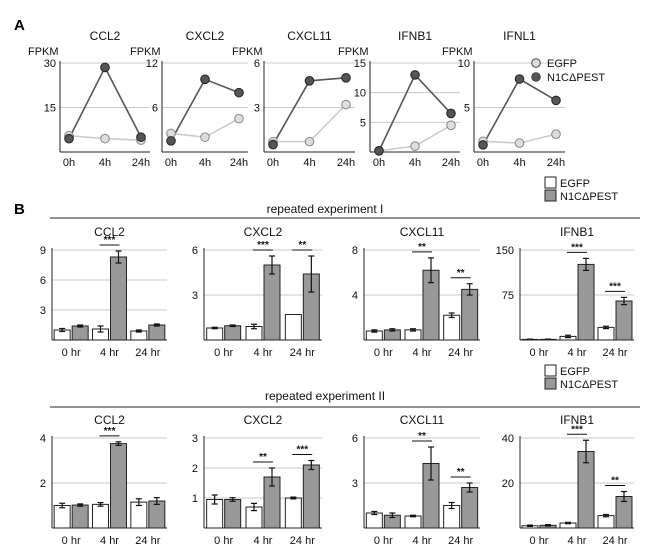  What do you see at coordinates (103, 292) in the screenshot?
I see `bar-chart-ccl2: CCL2 3 6 9 0 hr 4 hr 24 hr ***` at bounding box center [103, 292].